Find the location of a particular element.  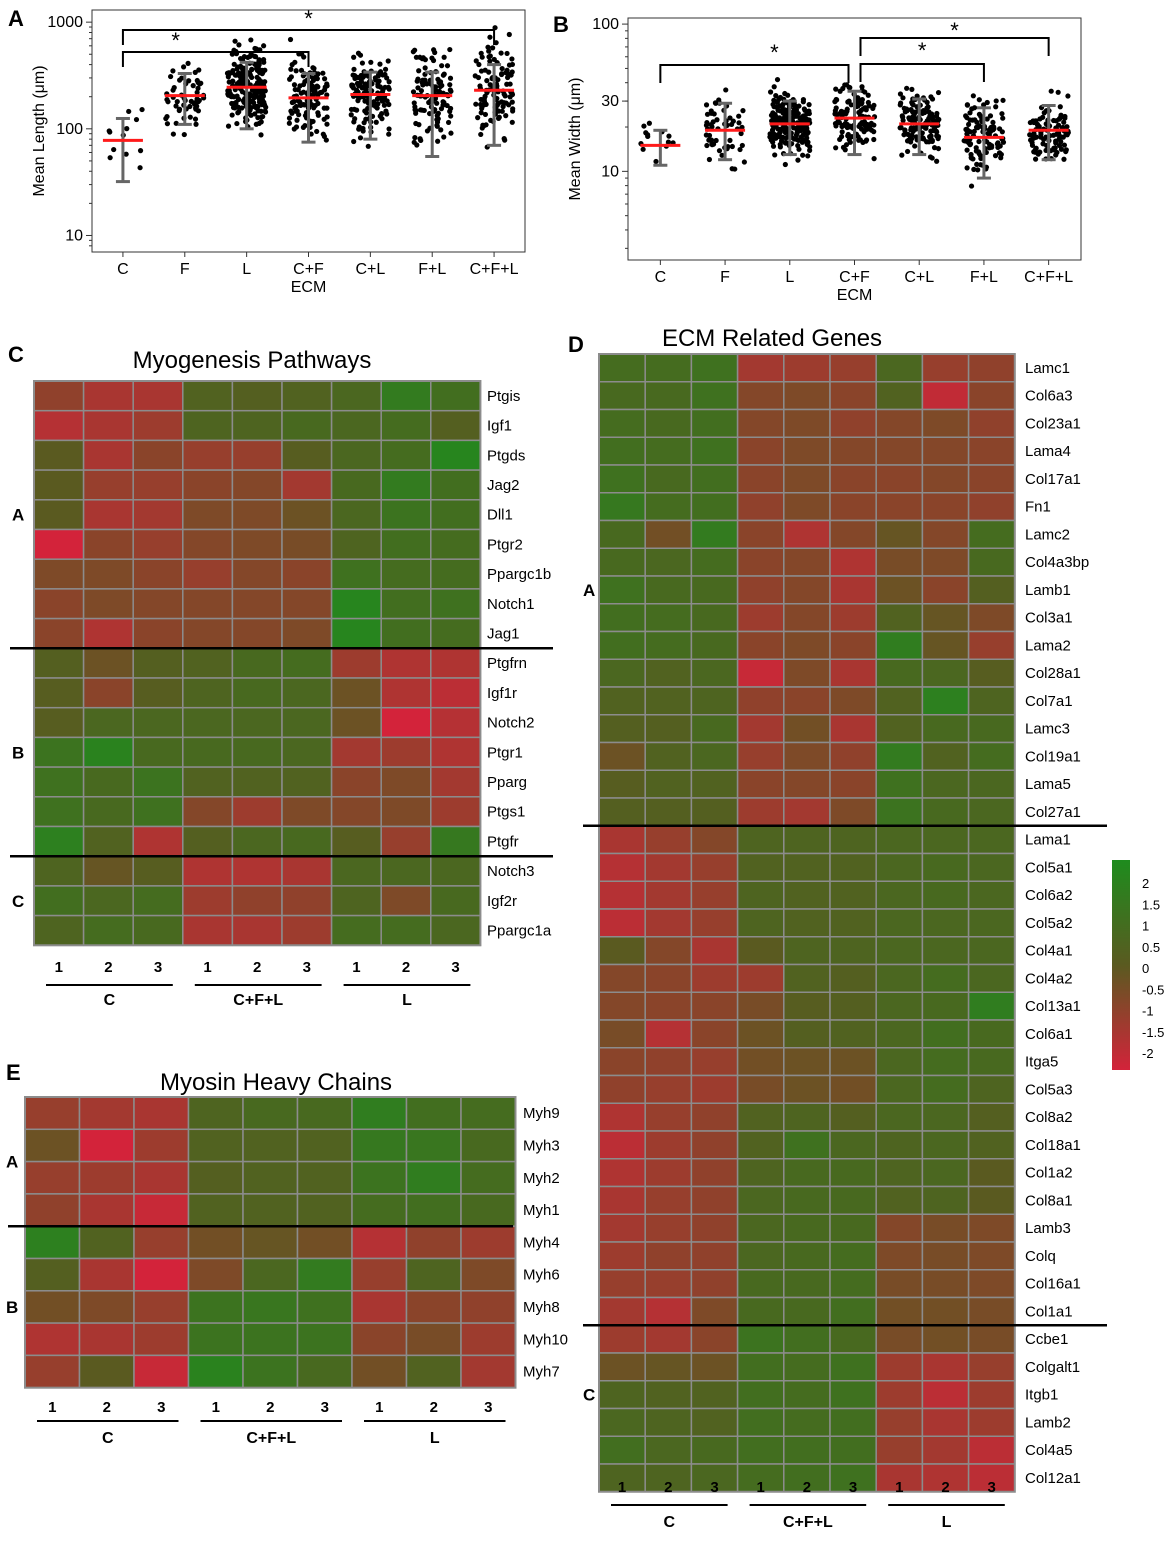

panel-letter-e: E is located at coordinates (13, 1072).